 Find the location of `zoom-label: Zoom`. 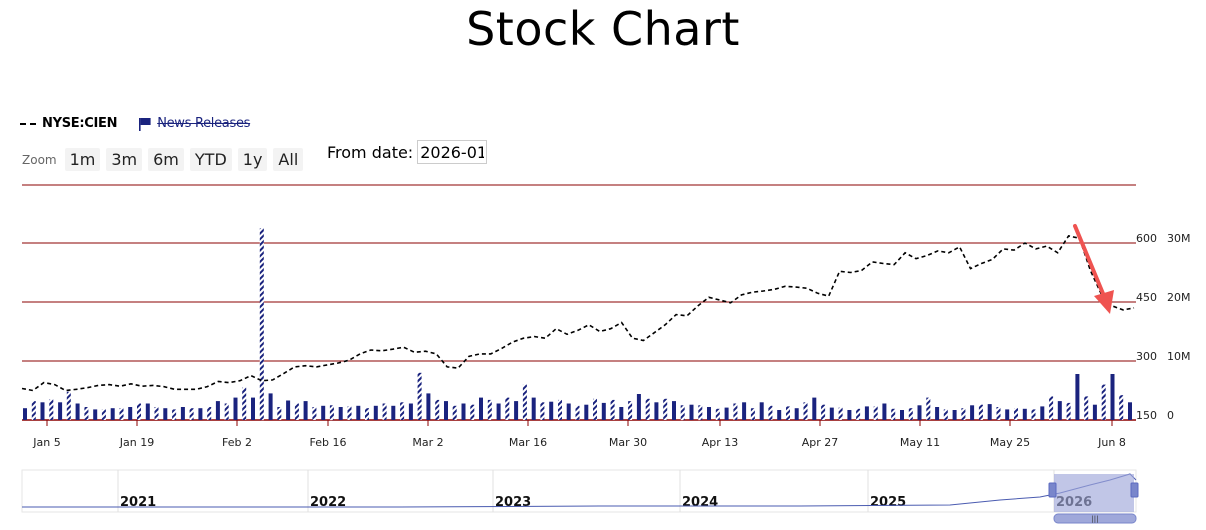

zoom-label: Zoom is located at coordinates (39, 159).